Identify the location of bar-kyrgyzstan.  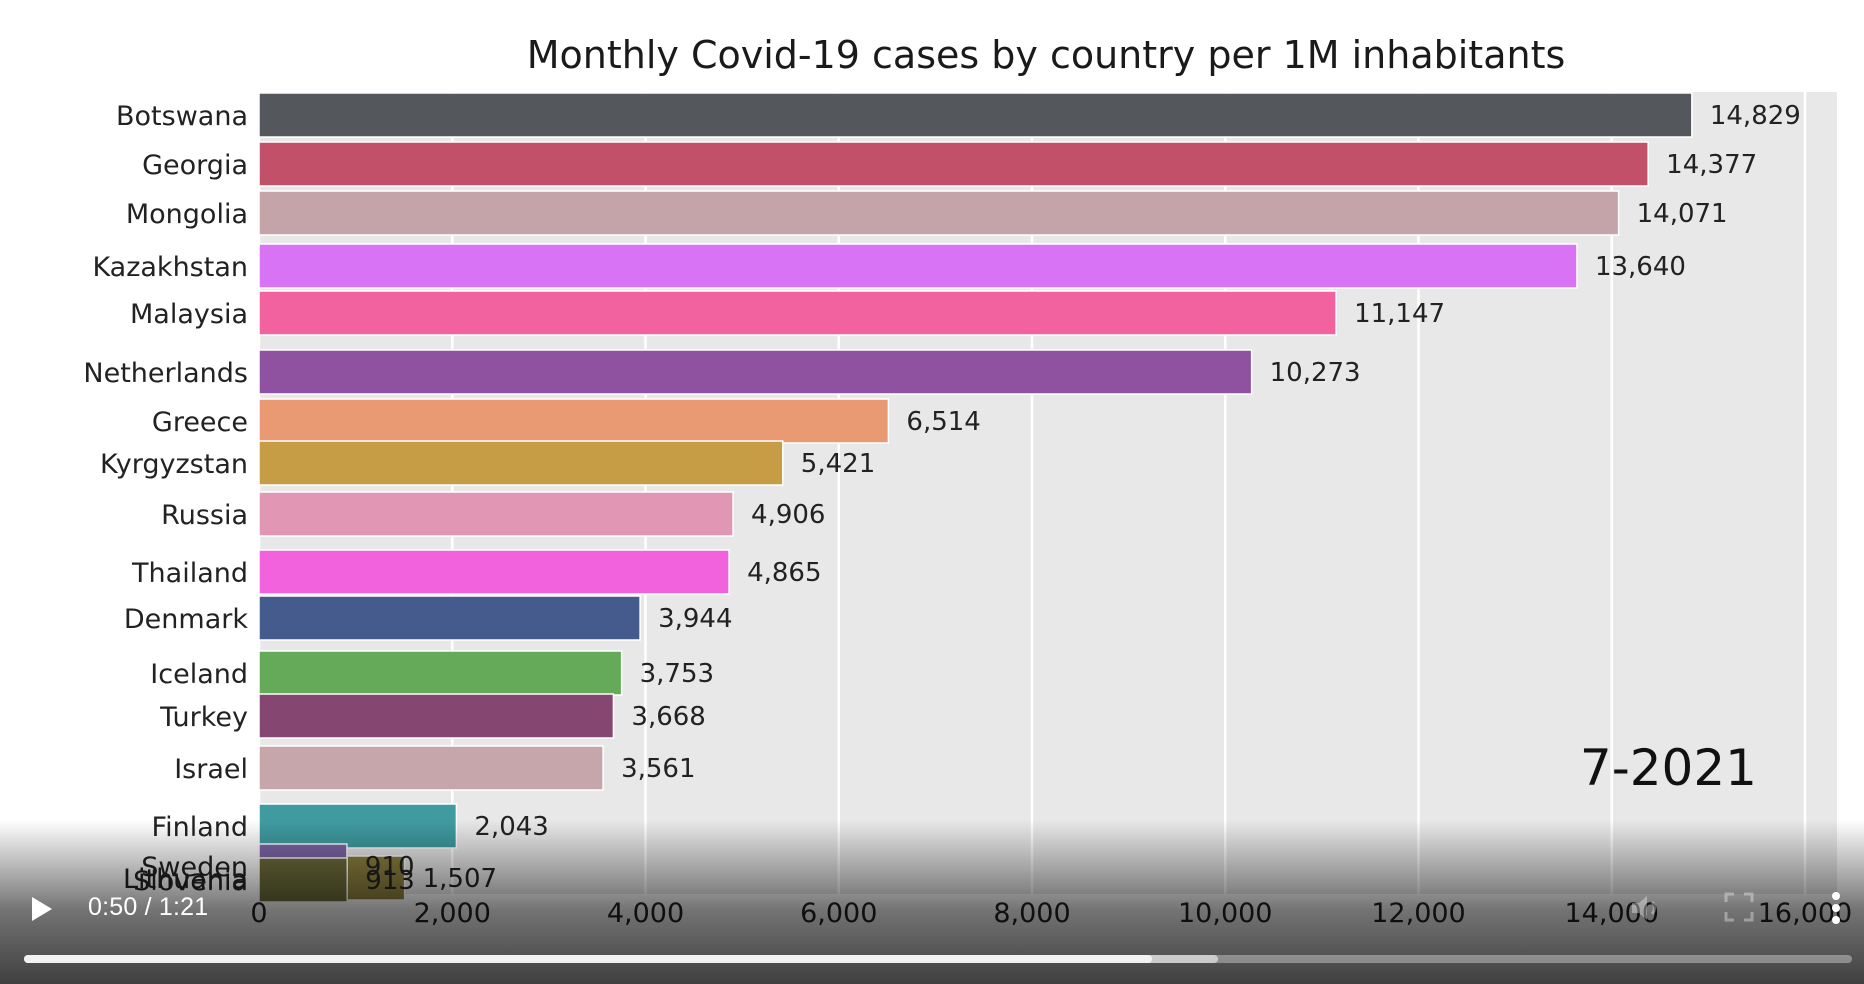
(521, 463).